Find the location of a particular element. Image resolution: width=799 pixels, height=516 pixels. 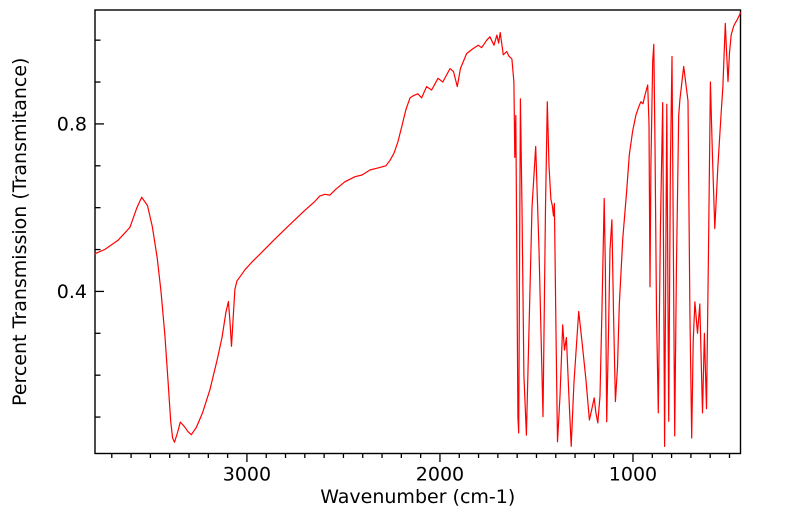

y-tick-label: 0.8 is located at coordinates (72, 124).